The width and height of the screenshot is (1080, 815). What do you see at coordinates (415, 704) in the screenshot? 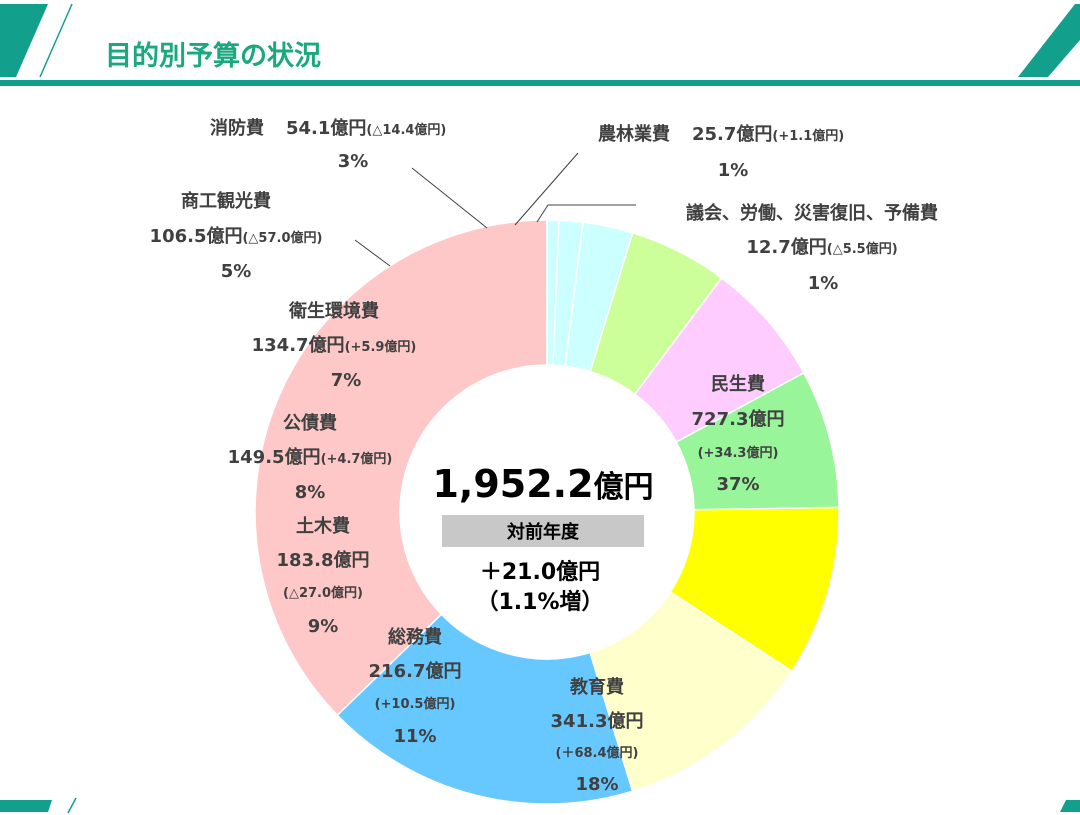
I see `slice-change: (+10.5億円)` at bounding box center [415, 704].